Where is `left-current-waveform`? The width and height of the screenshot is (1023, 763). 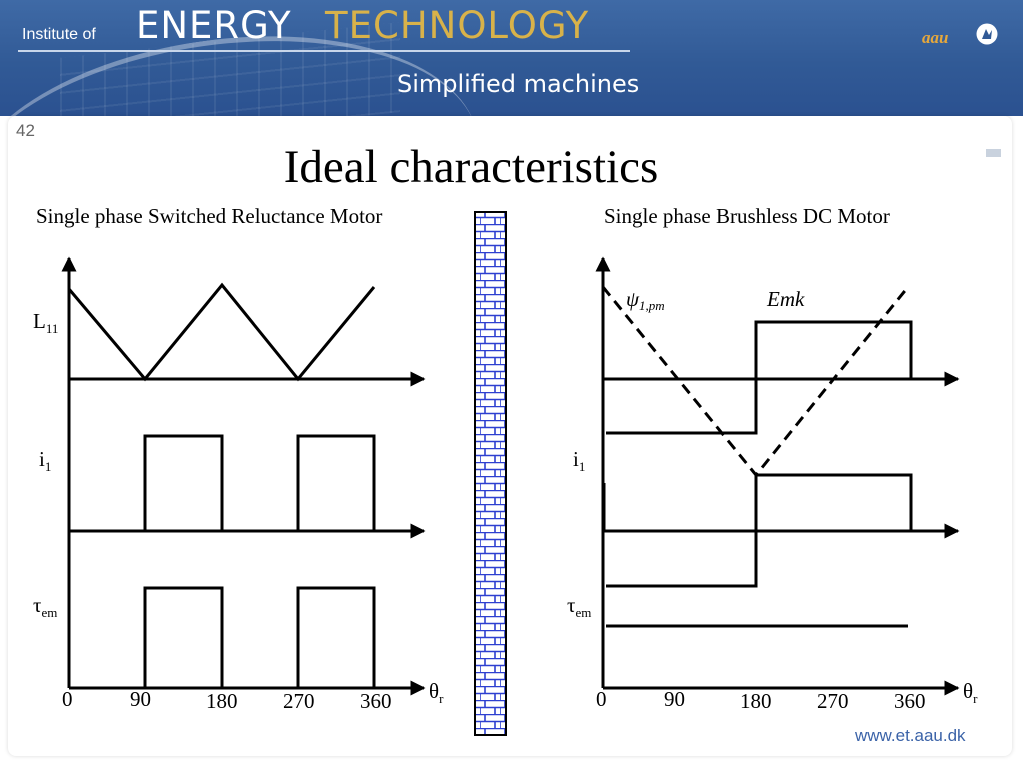 left-current-waveform is located at coordinates (183, 482).